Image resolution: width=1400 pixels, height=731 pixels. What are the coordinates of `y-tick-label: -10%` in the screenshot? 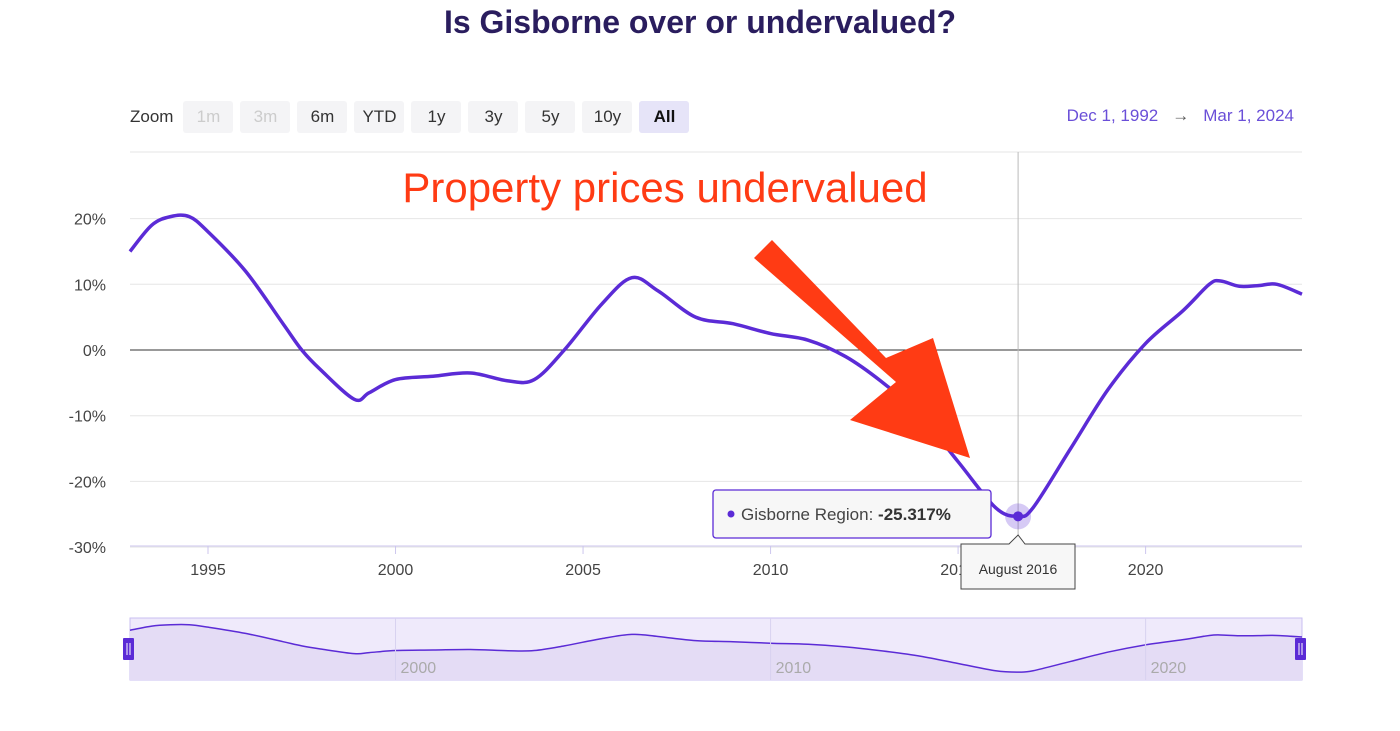 It's located at (87, 417).